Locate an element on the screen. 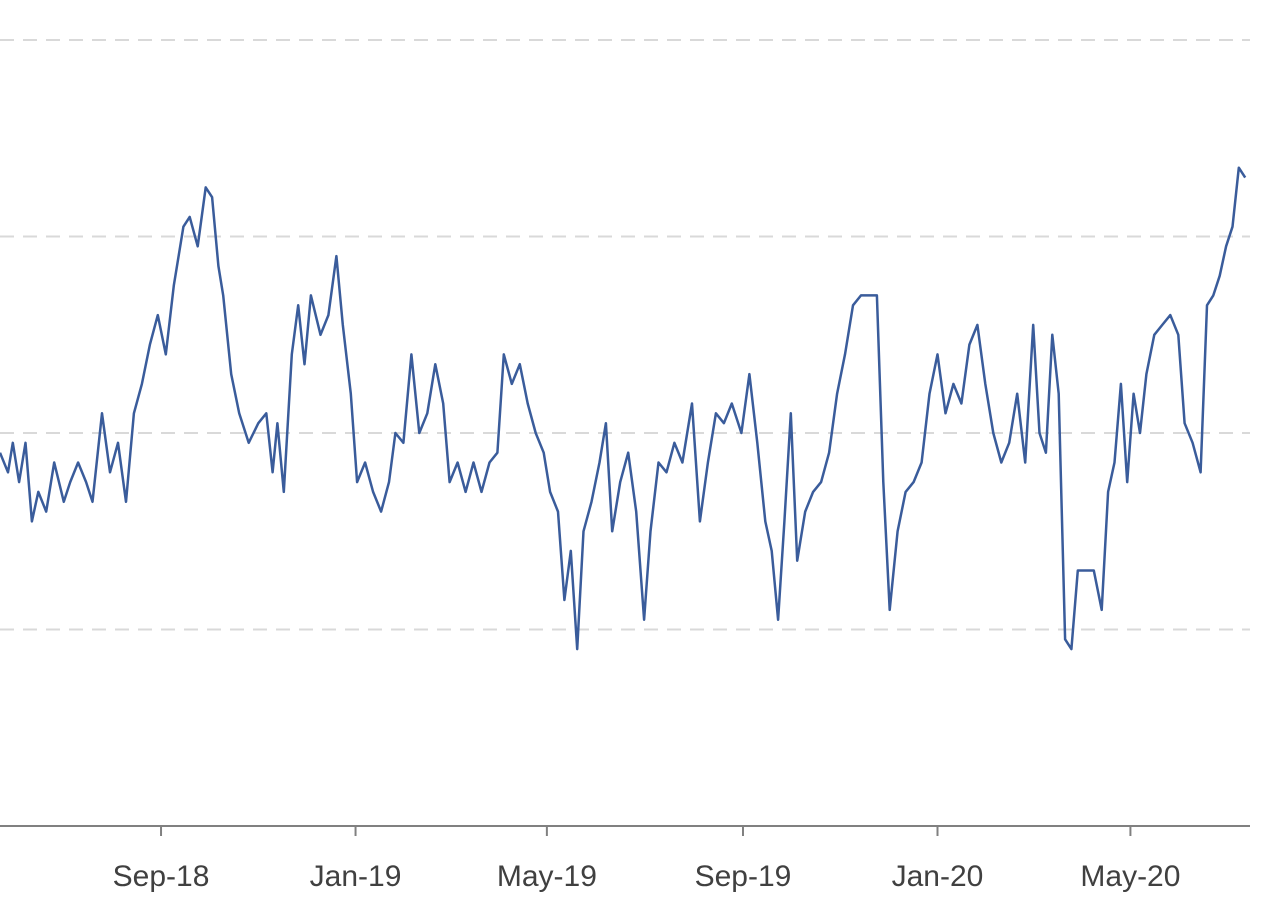 This screenshot has height=909, width=1277. x-tick-label: Jan-19 is located at coordinates (356, 876).